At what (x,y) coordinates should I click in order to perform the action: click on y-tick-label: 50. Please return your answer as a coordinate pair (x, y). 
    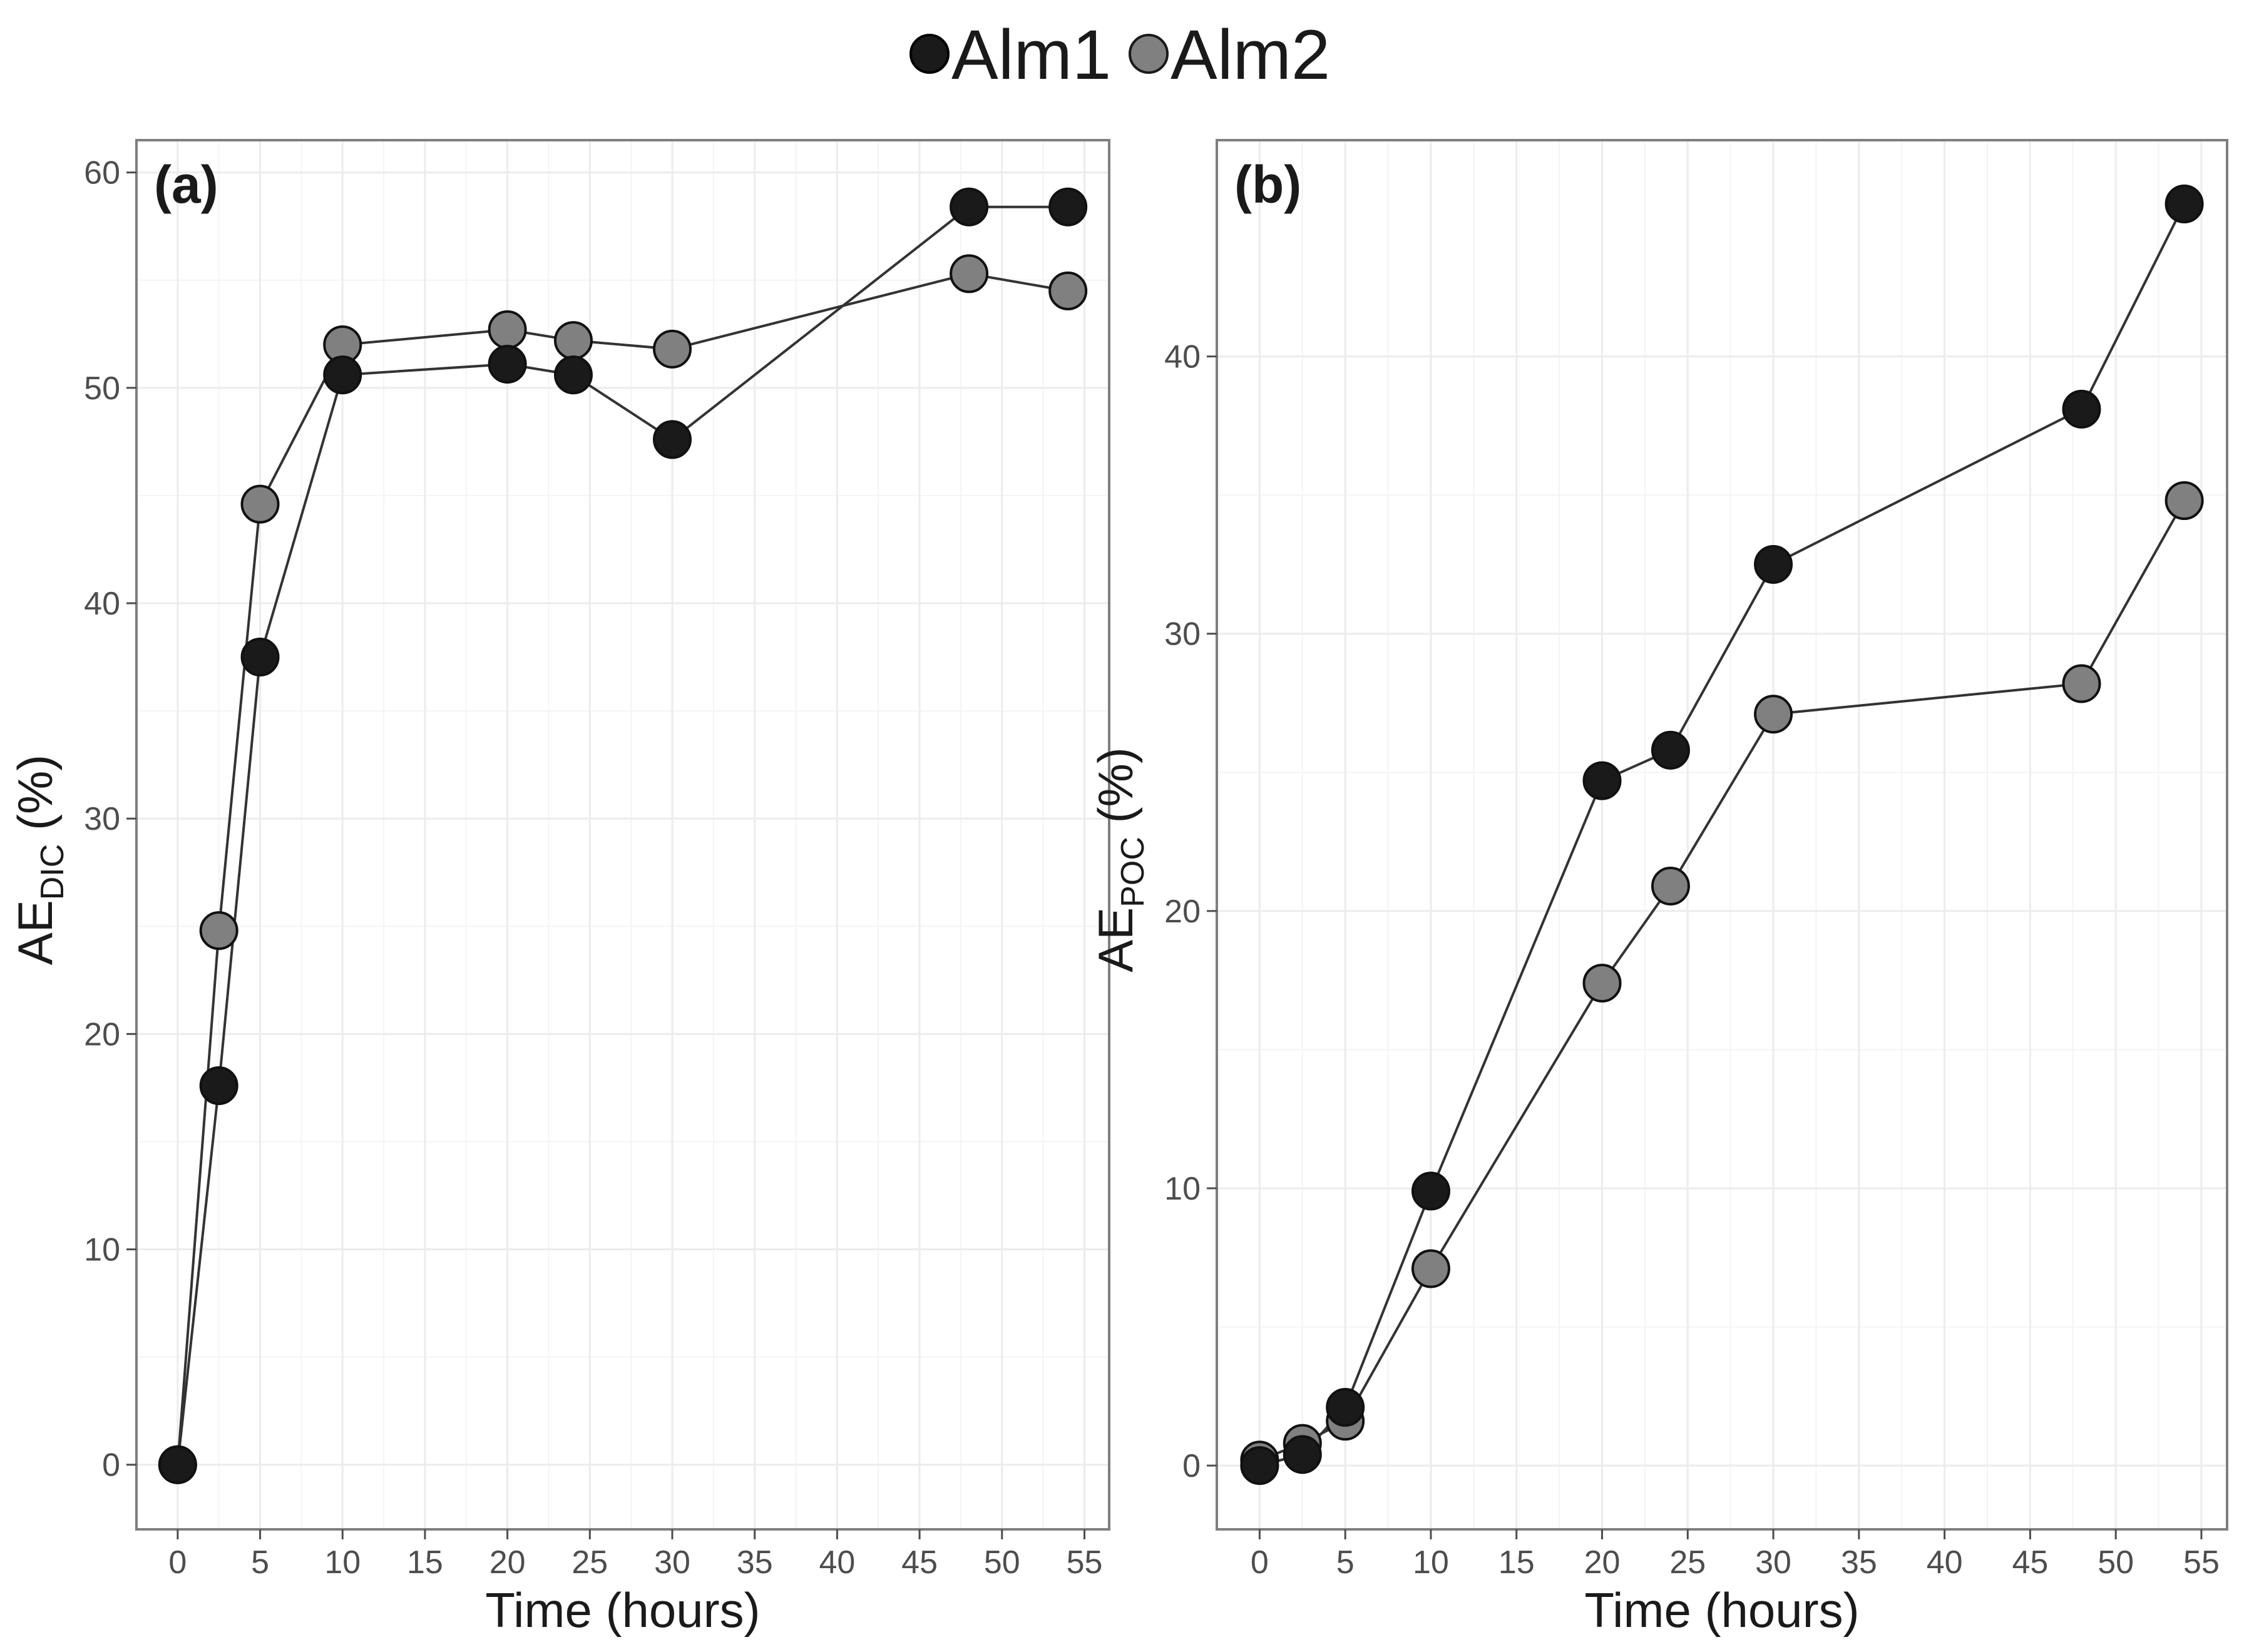
    Looking at the image, I should click on (102, 388).